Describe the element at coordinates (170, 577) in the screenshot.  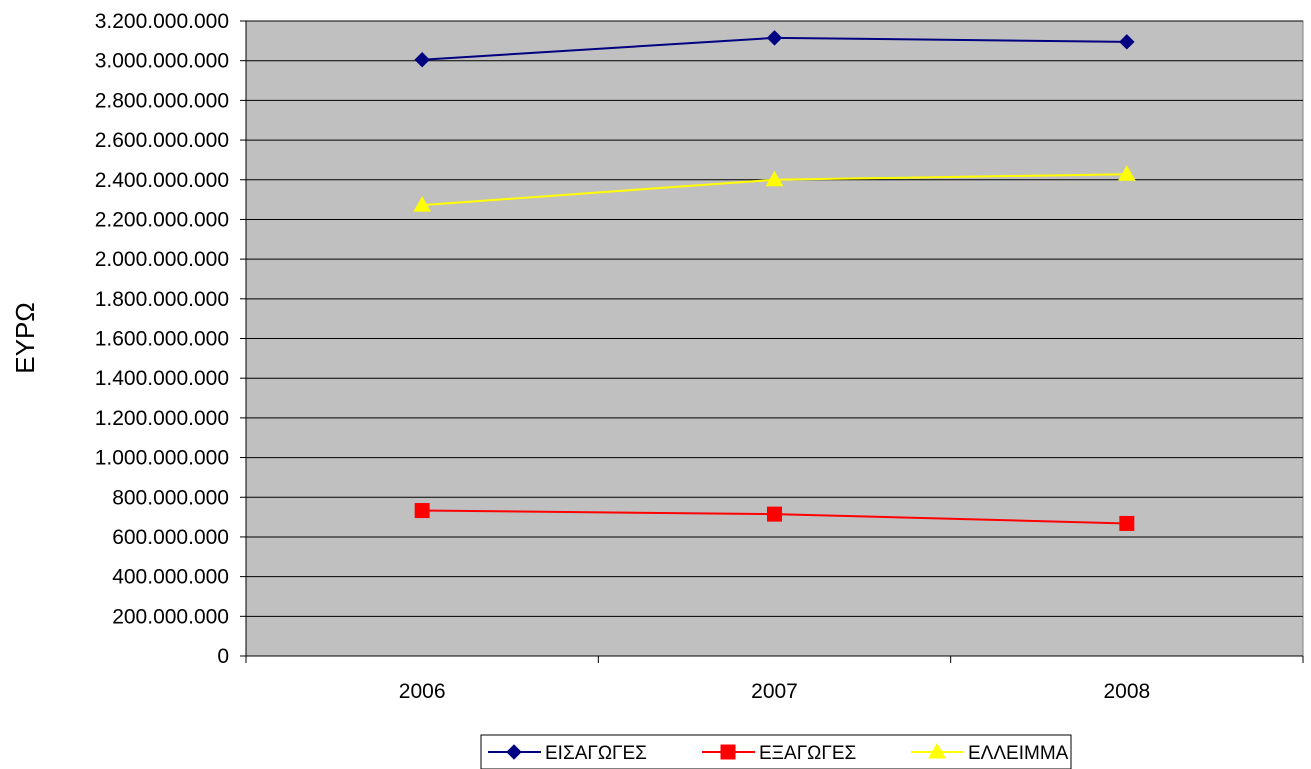
I see `y-tick-label: 400.000.000` at that location.